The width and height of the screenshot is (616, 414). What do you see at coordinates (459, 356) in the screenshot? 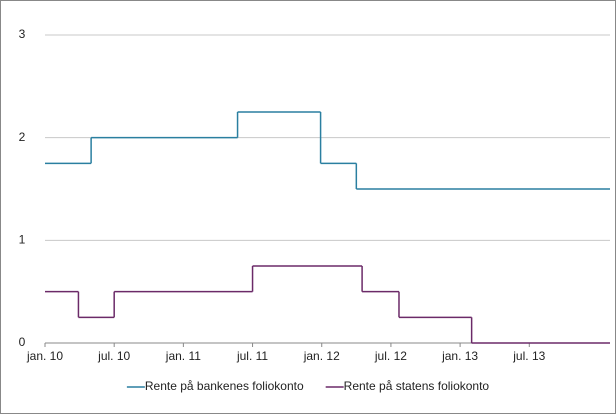
I see `x-tick-label: jan. 13` at bounding box center [459, 356].